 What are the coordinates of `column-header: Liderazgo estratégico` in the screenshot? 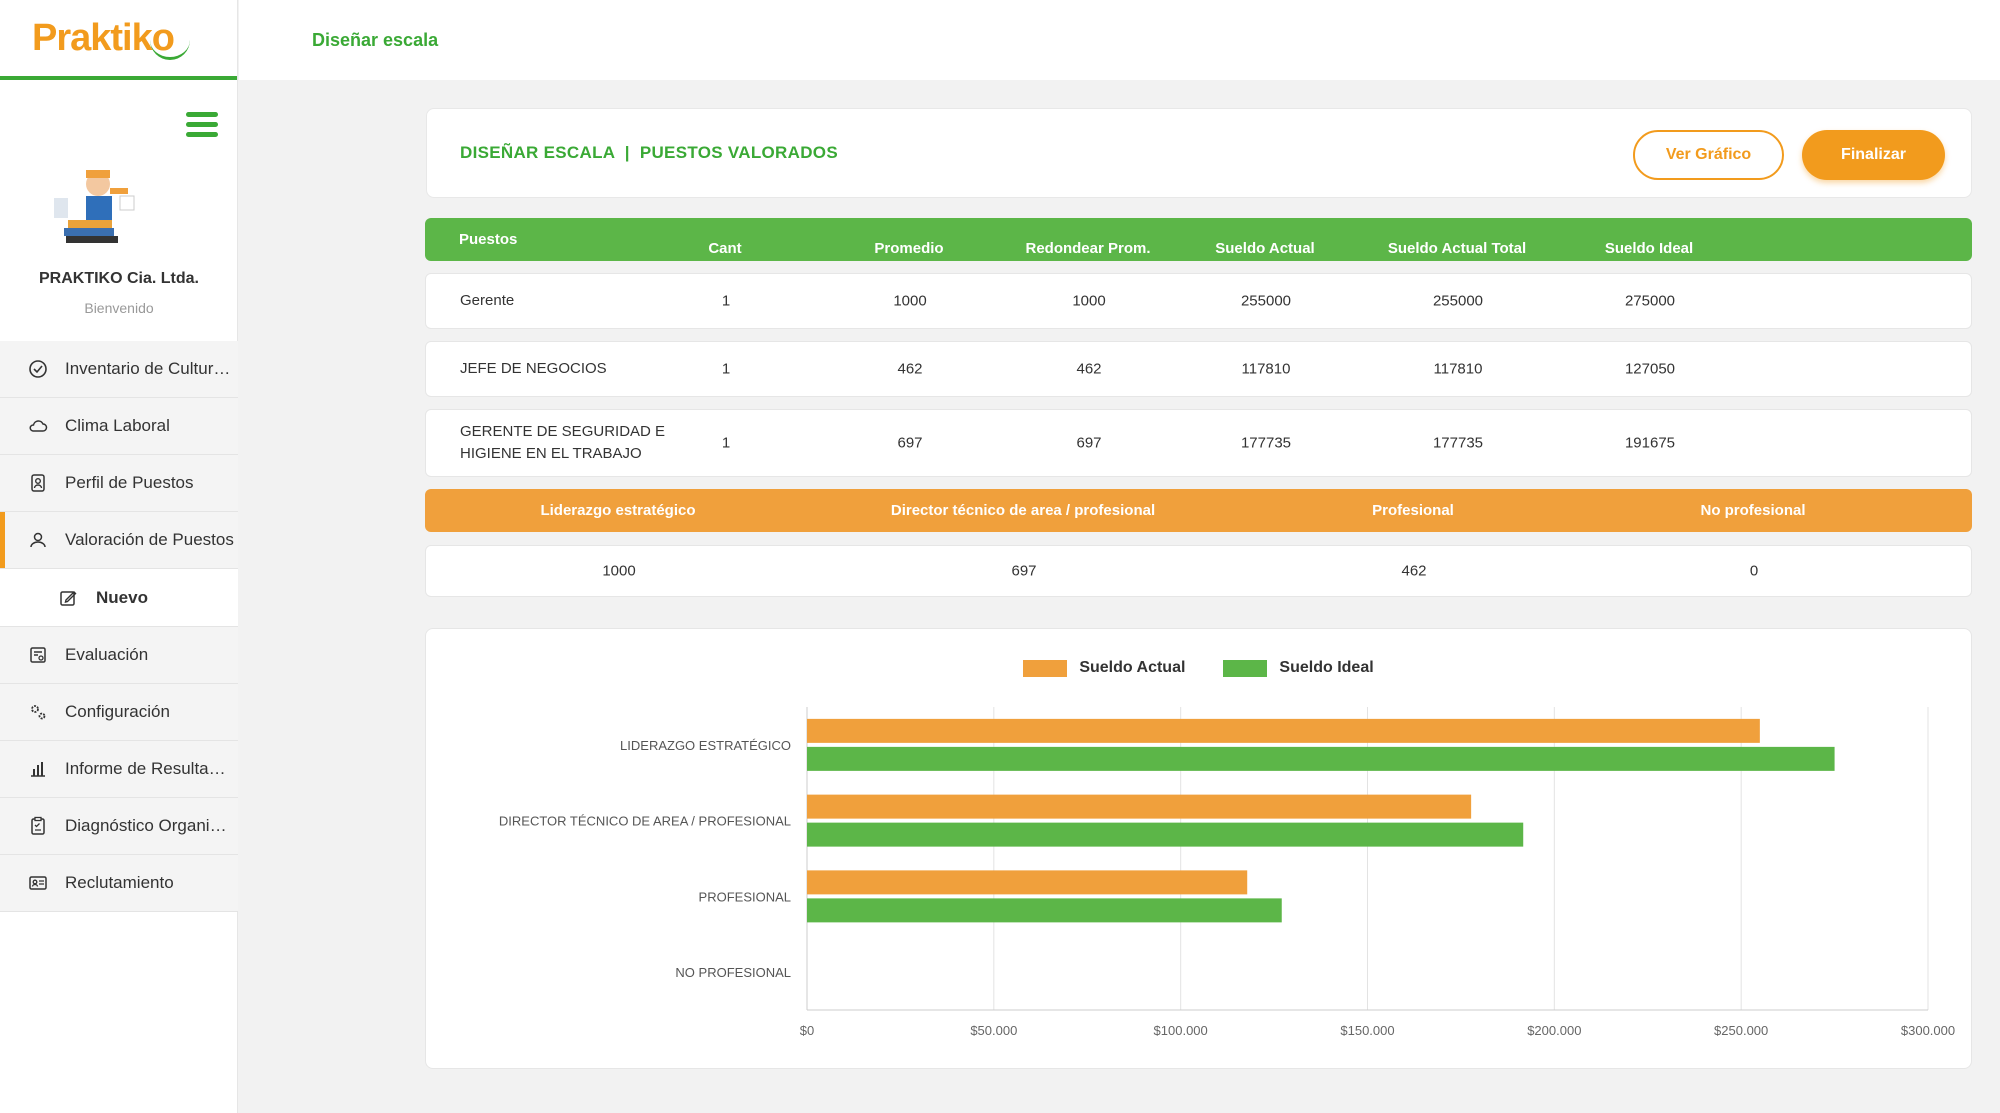 It's located at (618, 510).